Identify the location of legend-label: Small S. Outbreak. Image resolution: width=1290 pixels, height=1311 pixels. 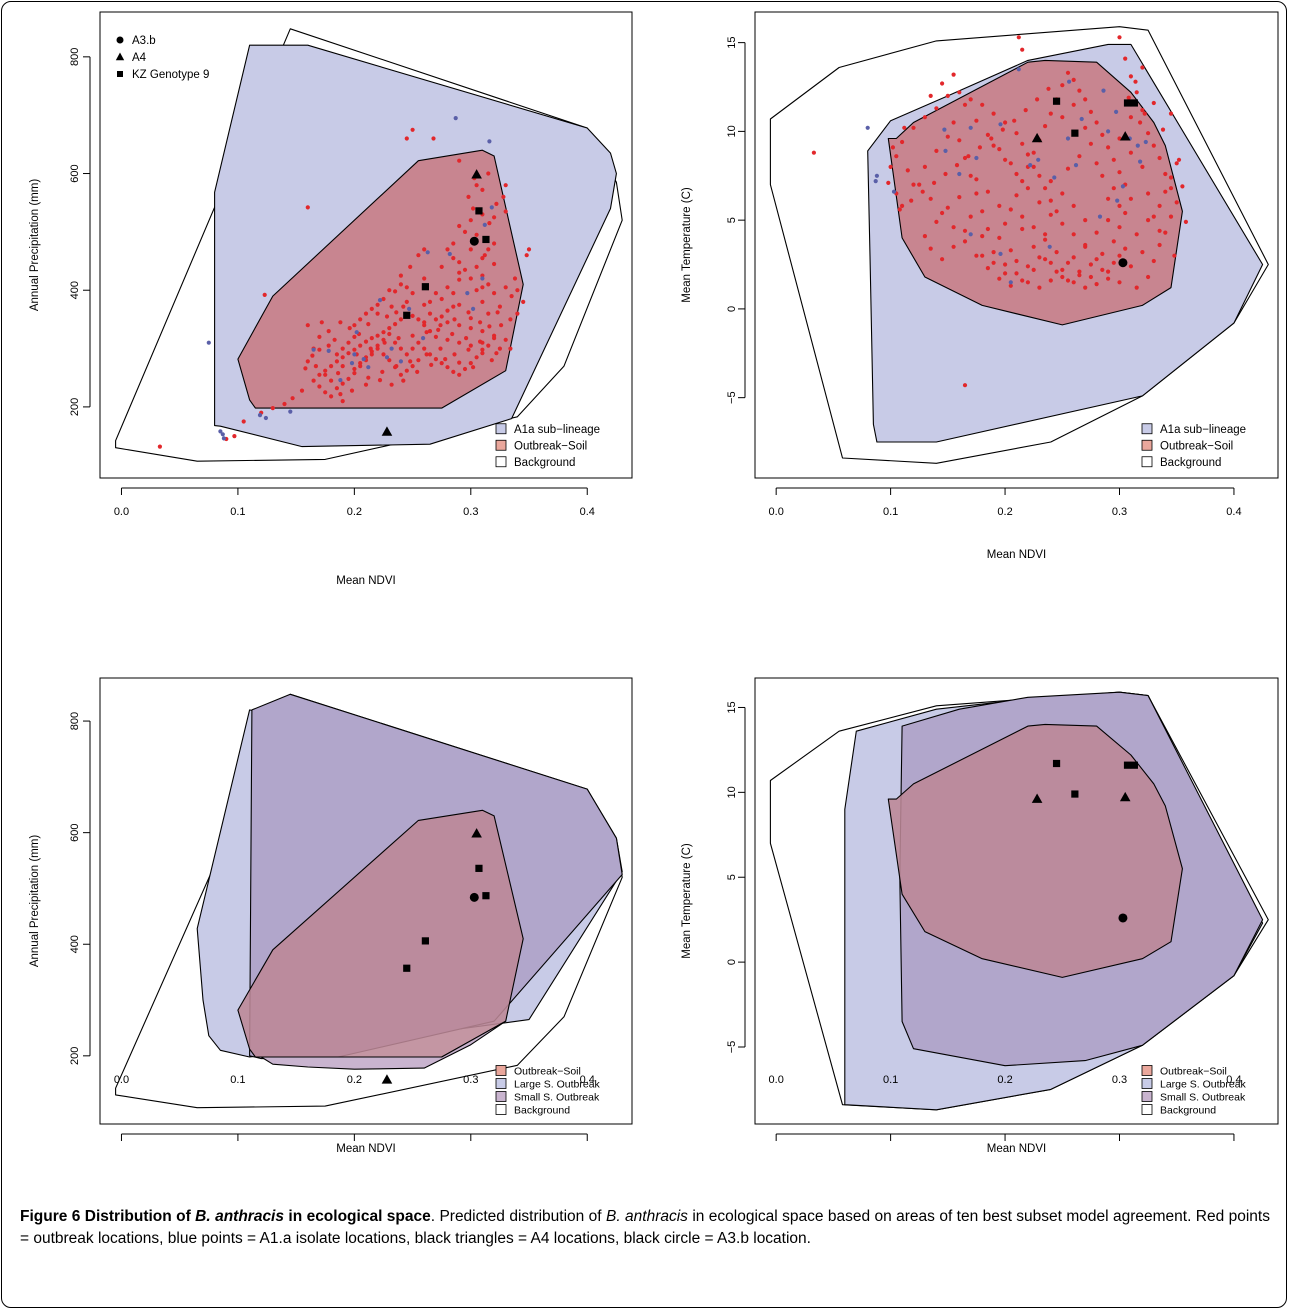
(1203, 1098).